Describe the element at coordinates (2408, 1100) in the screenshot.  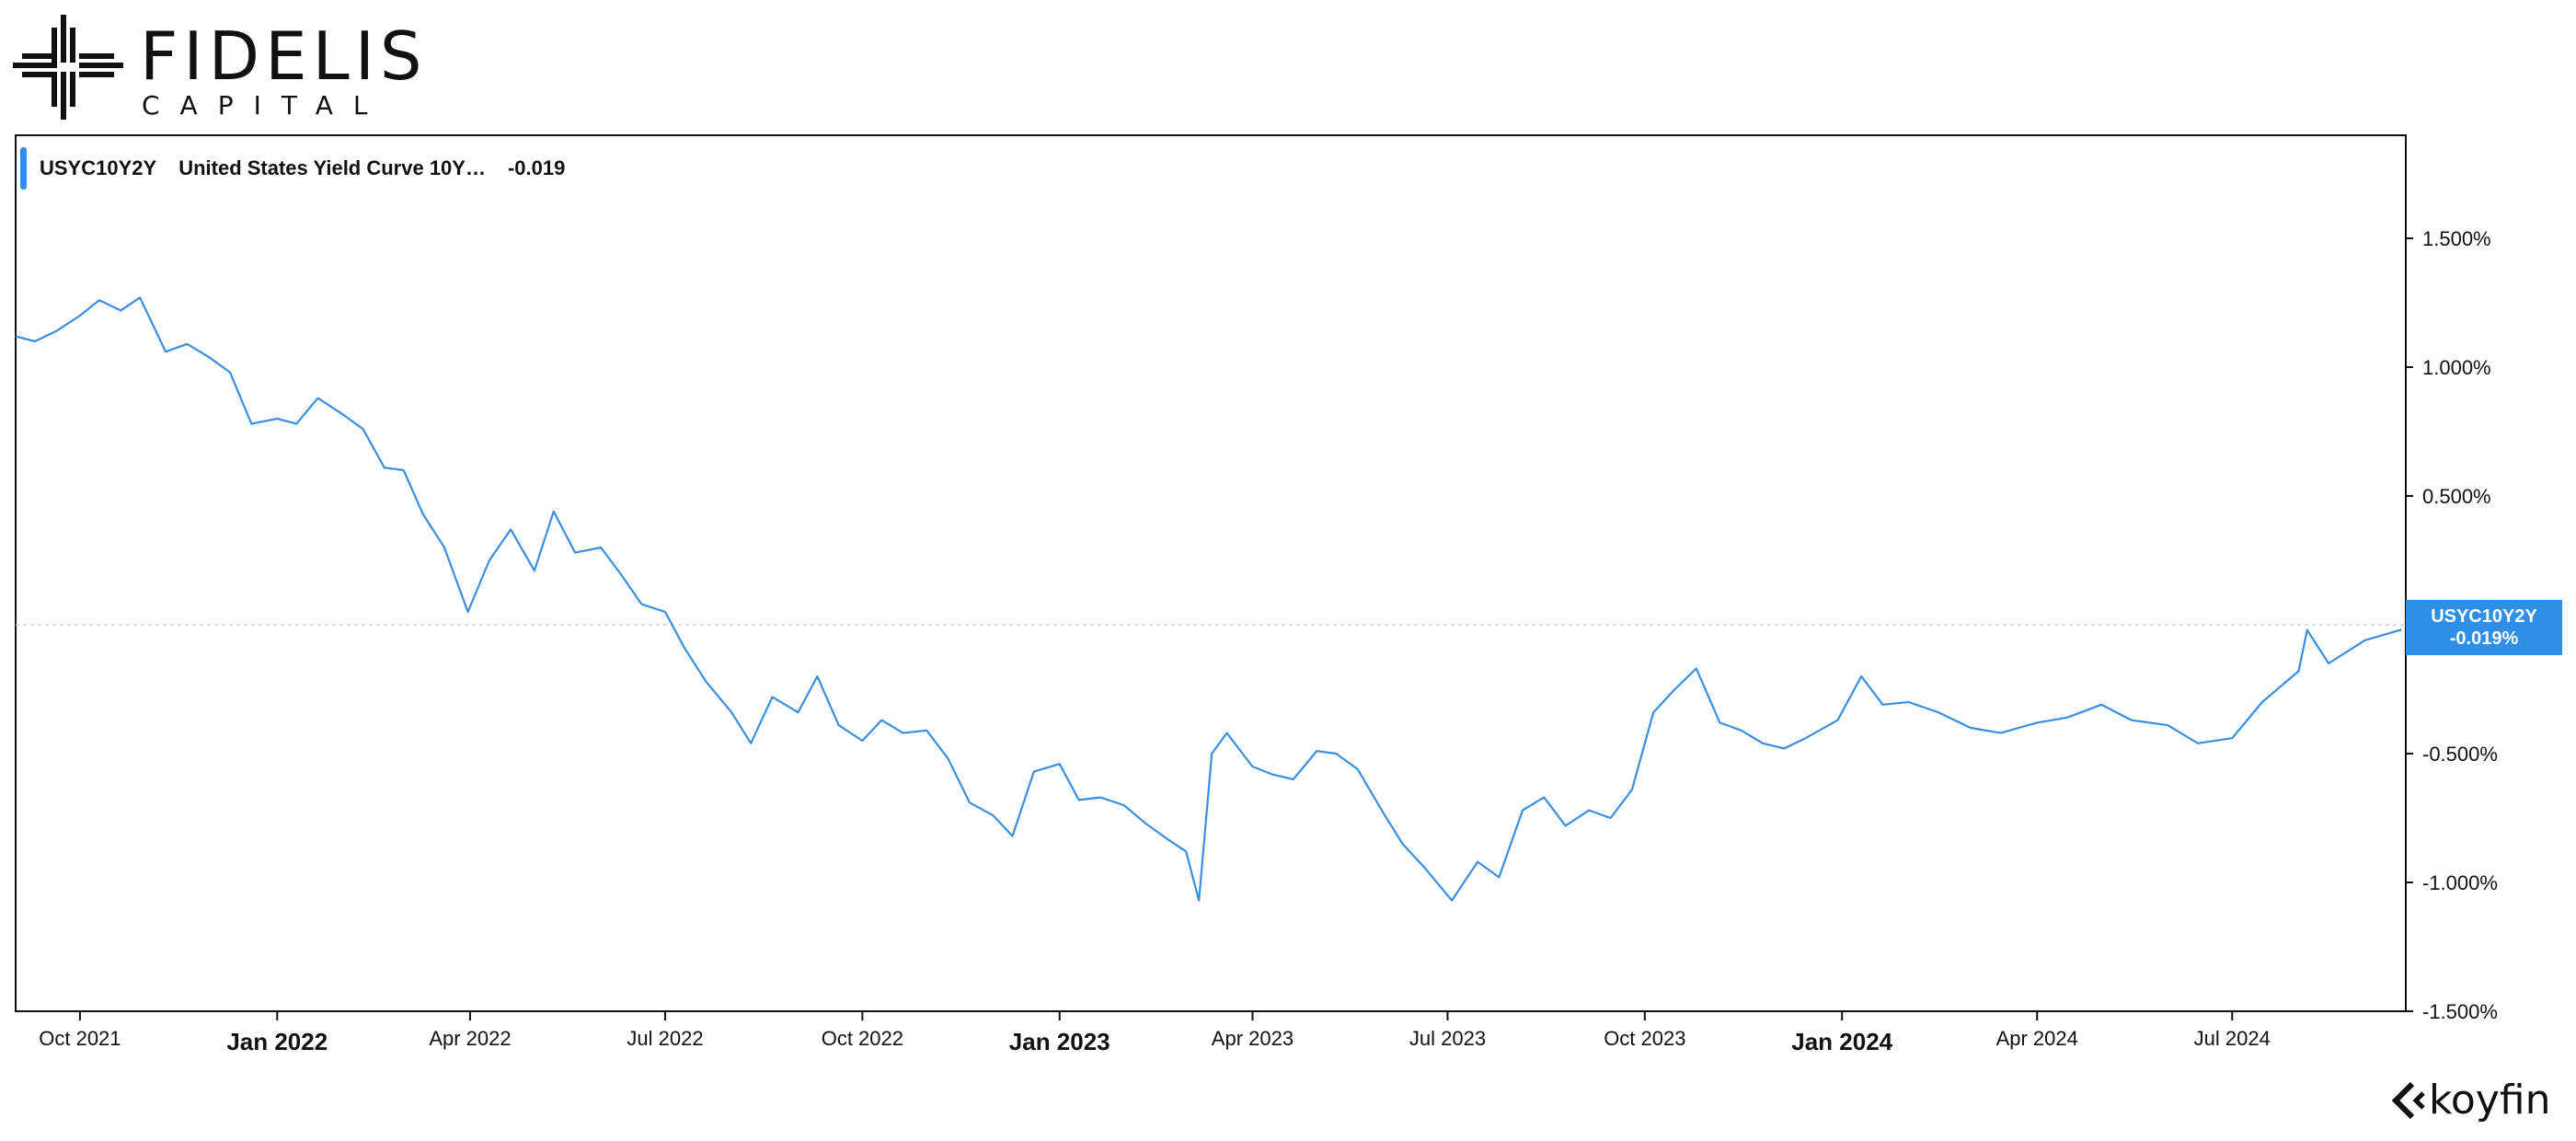
I see `koyfin-logo-icon` at that location.